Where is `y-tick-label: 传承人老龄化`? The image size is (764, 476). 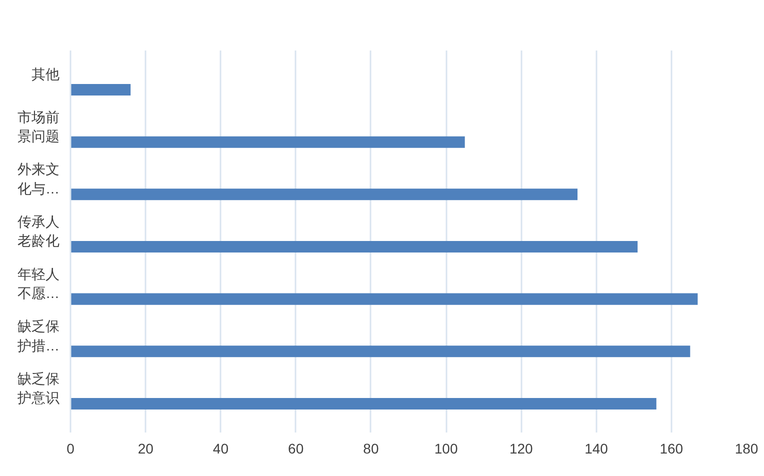
y-tick-label: 传承人老龄化 is located at coordinates (39, 231).